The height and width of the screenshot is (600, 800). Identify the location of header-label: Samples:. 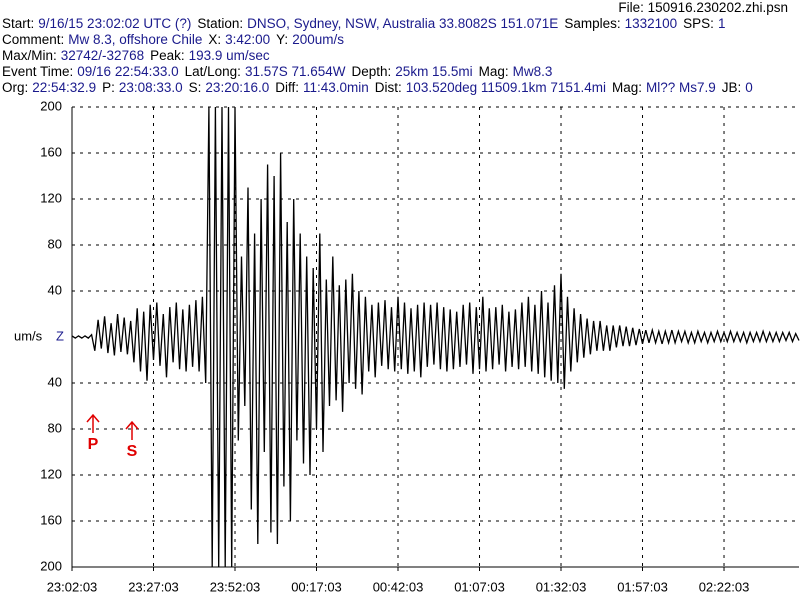
(592, 23).